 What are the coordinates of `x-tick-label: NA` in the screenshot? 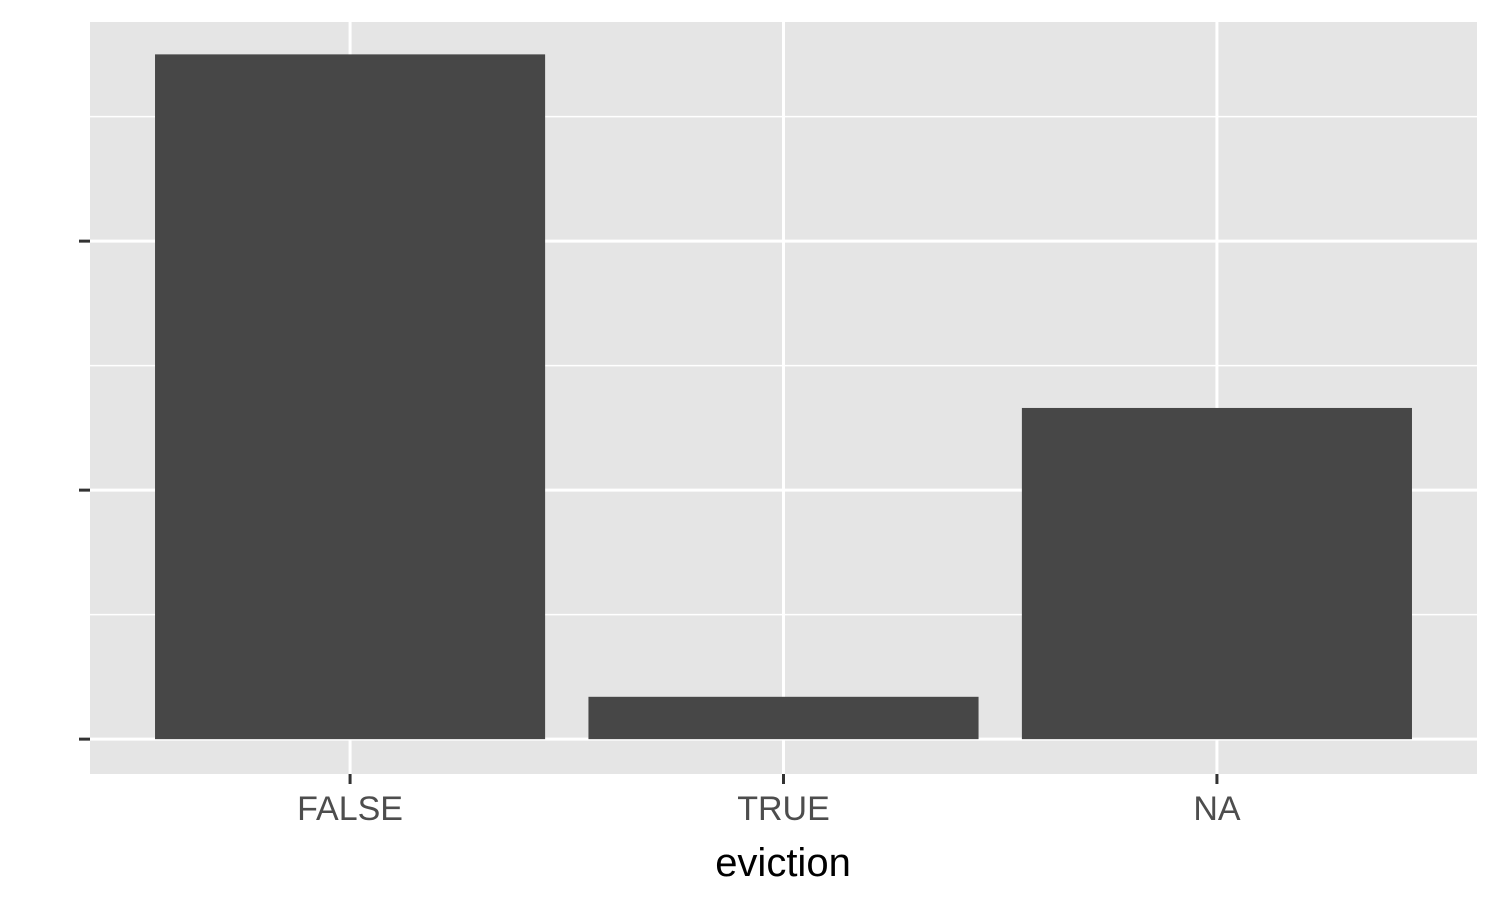 It's located at (1217, 809).